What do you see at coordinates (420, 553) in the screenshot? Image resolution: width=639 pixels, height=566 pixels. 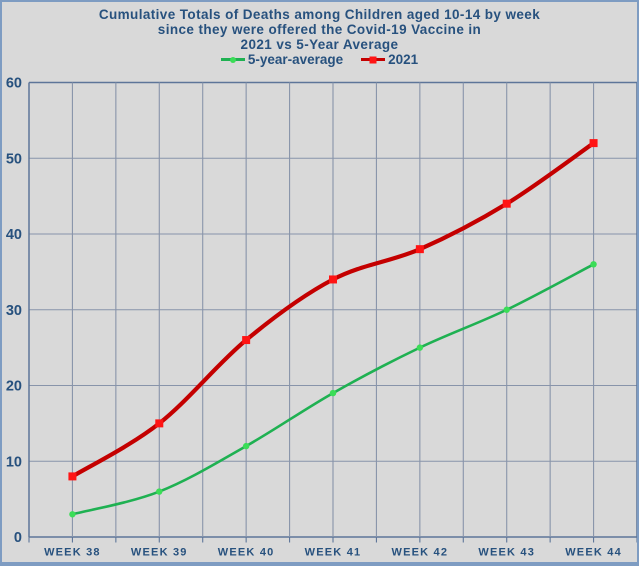 I see `x-axis-label: WEEK 42` at bounding box center [420, 553].